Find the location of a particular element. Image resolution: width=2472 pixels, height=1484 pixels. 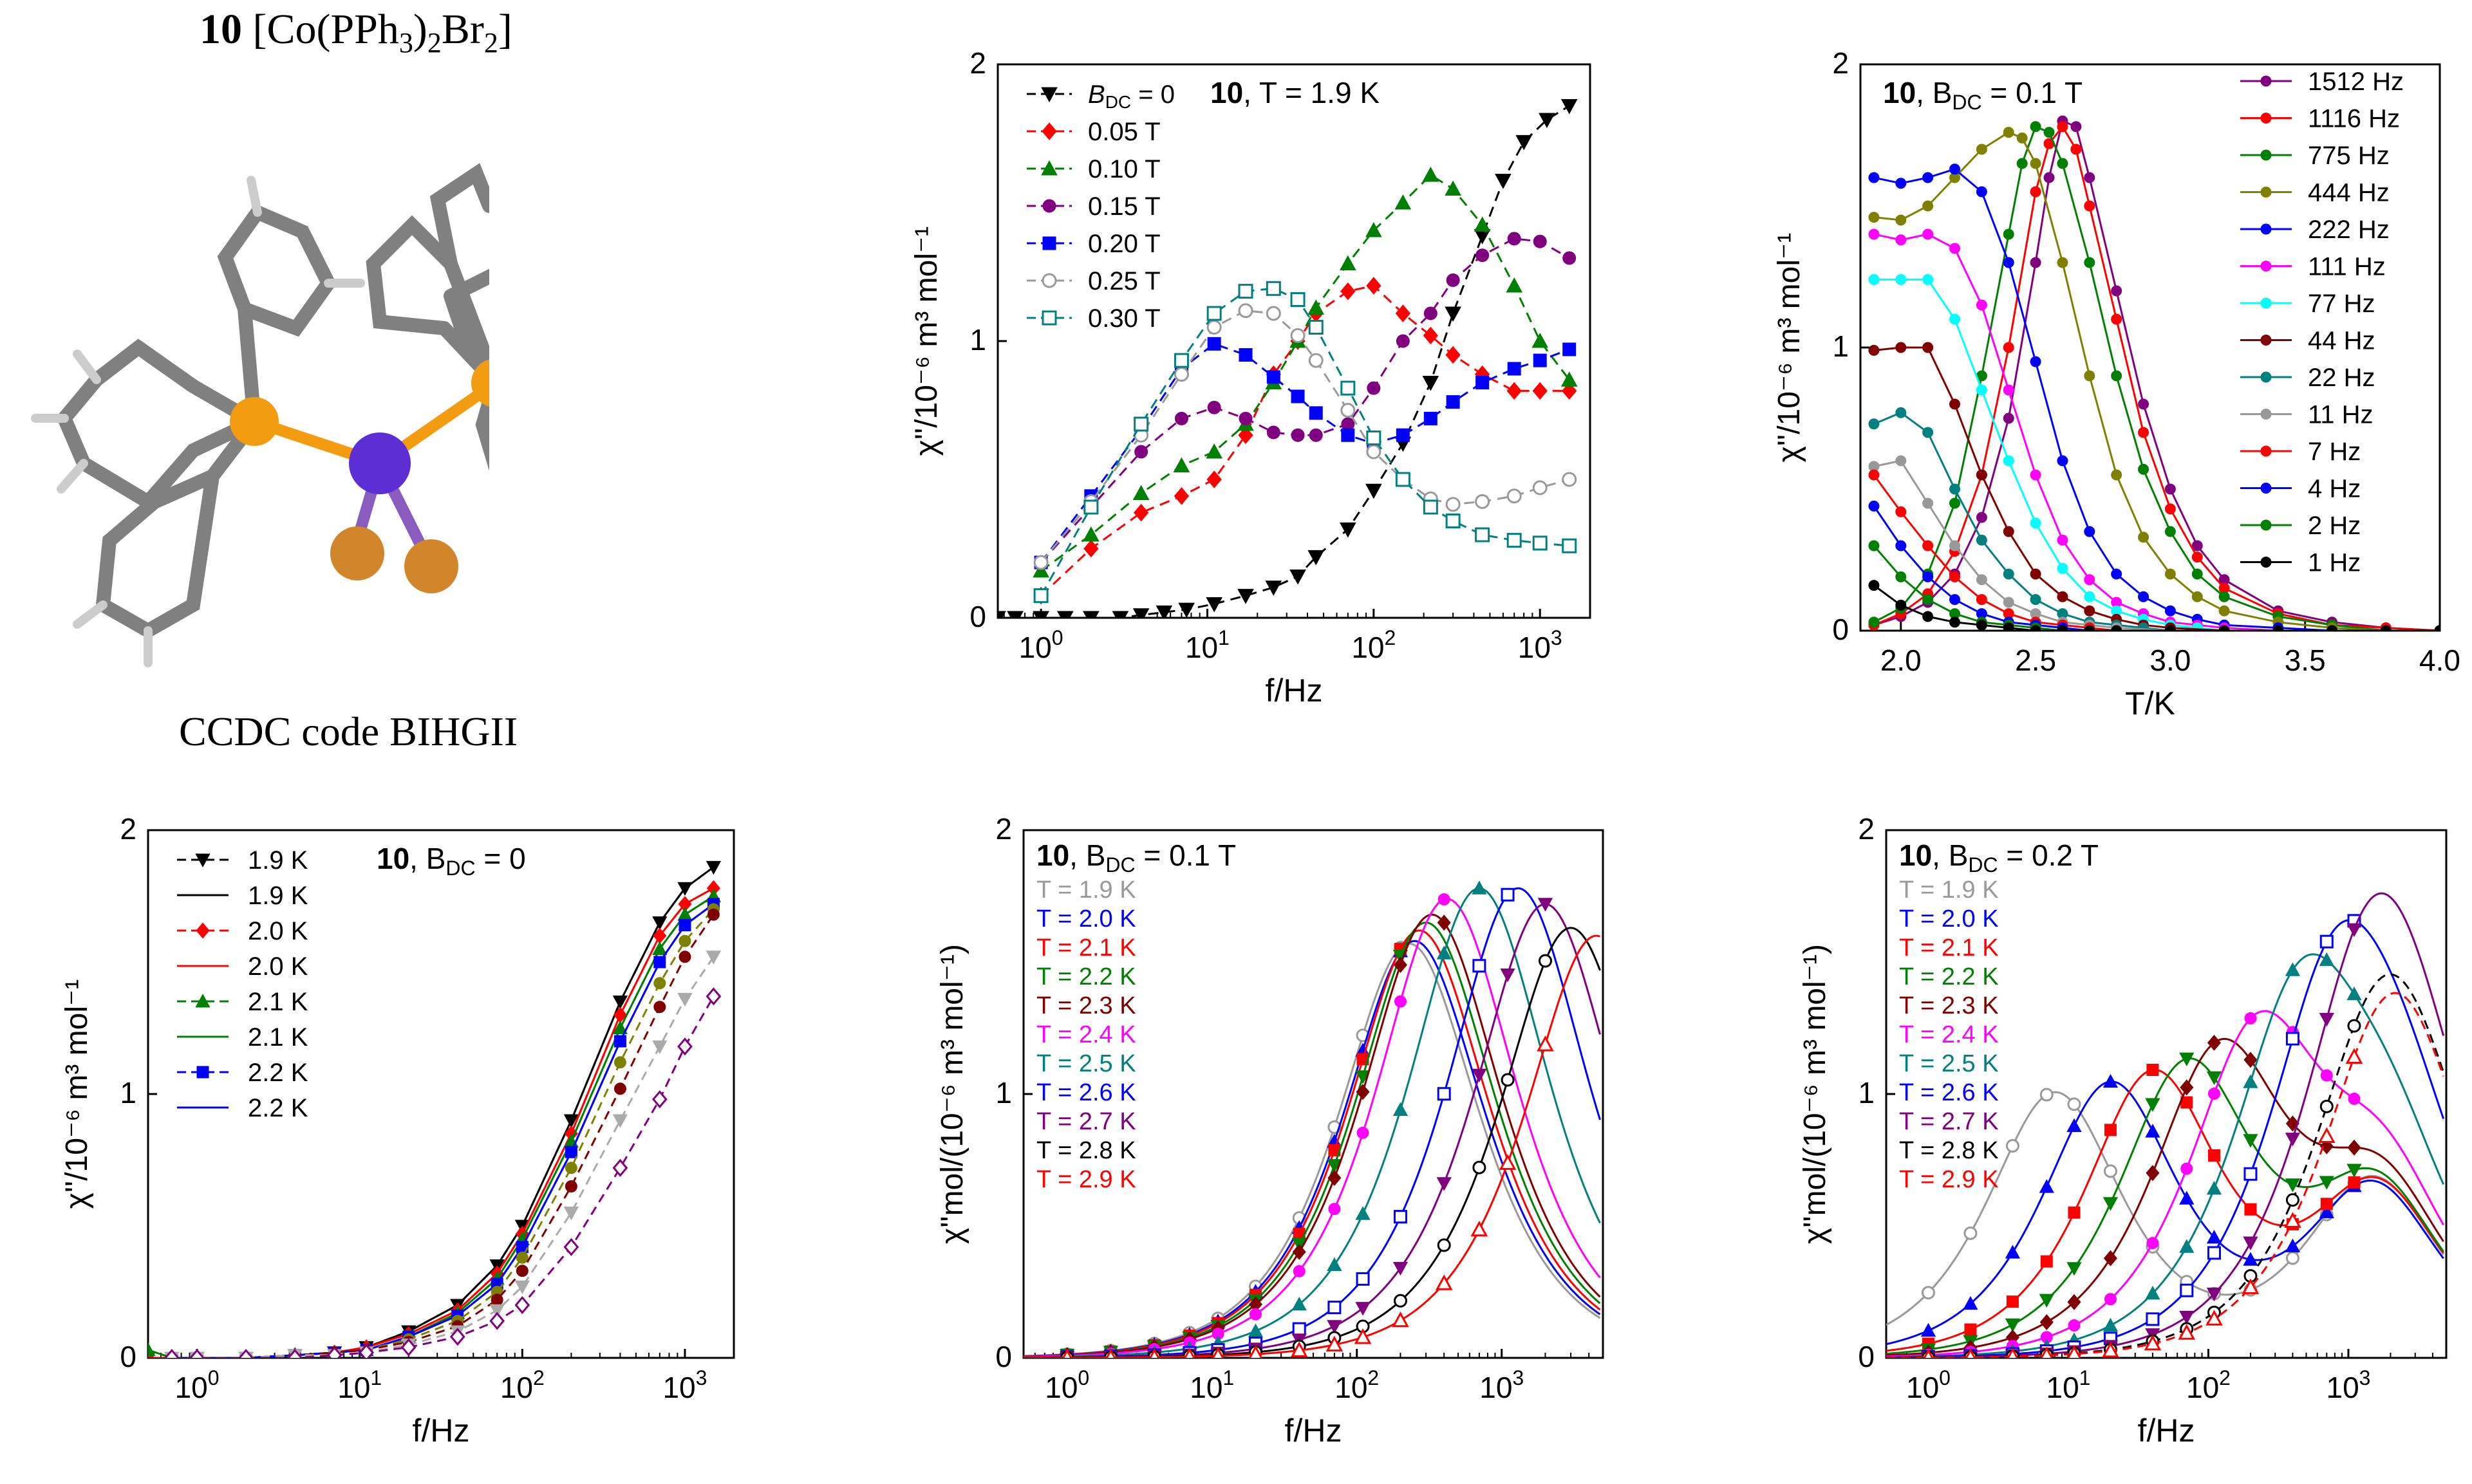

annotation-compound: 10 is located at coordinates (1915, 855).